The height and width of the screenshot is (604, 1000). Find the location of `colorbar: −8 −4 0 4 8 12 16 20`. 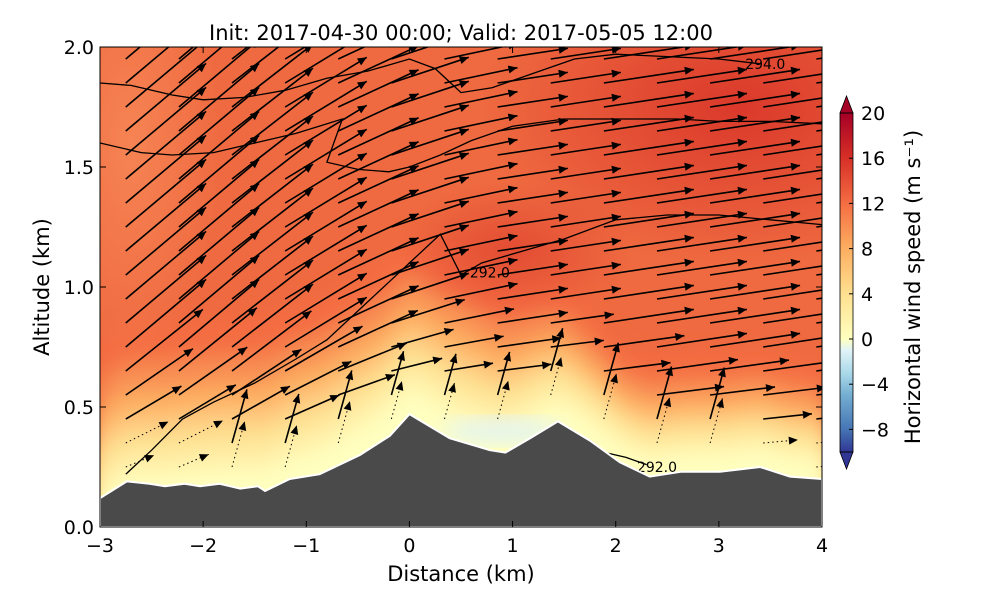

colorbar: −8 −4 0 4 8 12 16 20 is located at coordinates (864, 282).